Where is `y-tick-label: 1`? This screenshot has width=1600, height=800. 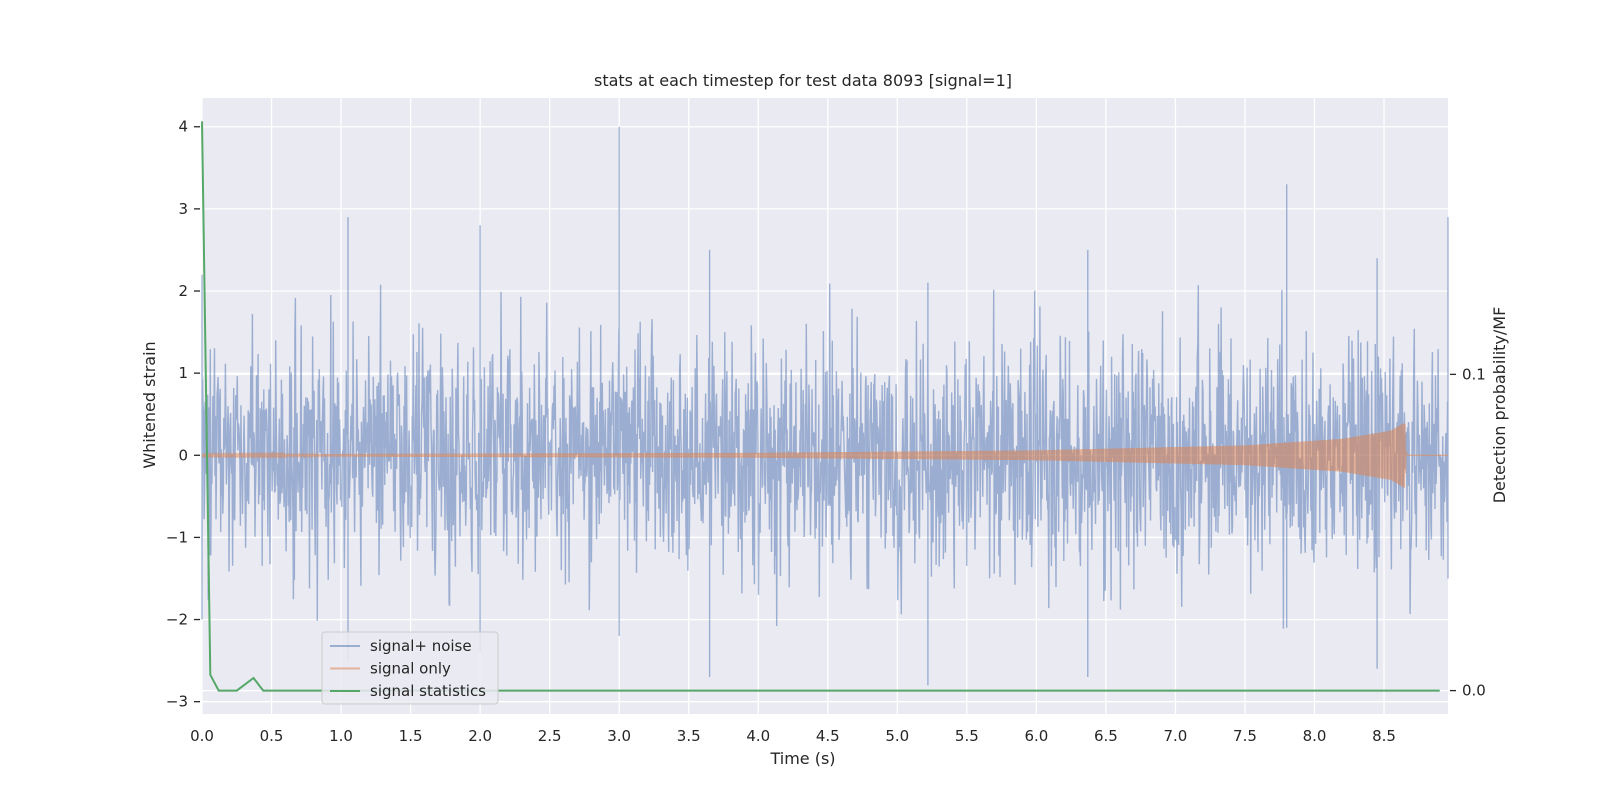 y-tick-label: 1 is located at coordinates (183, 373).